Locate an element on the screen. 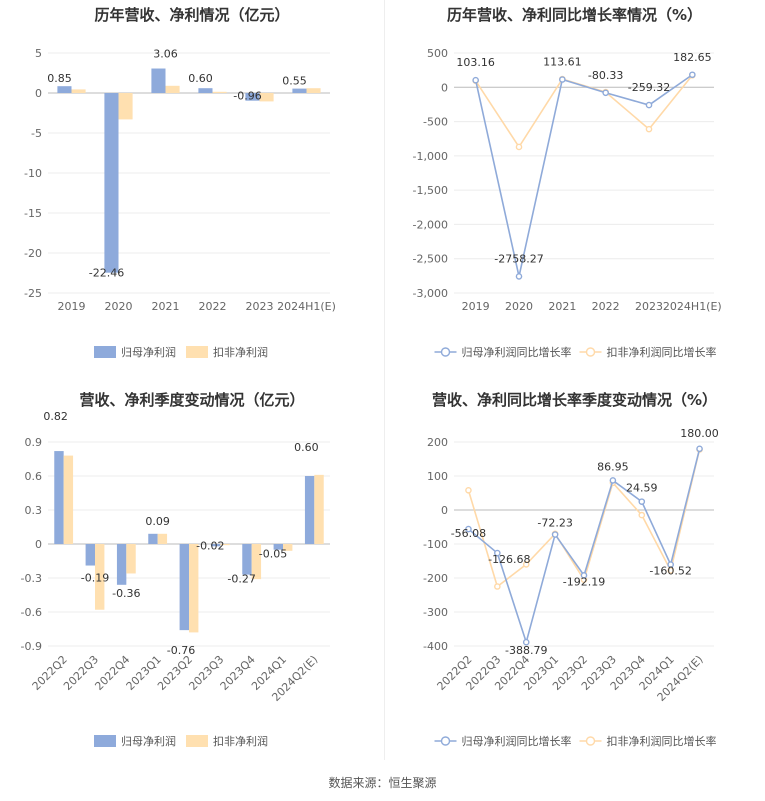  y-tick-label: 0.3 is located at coordinates (34, 510).